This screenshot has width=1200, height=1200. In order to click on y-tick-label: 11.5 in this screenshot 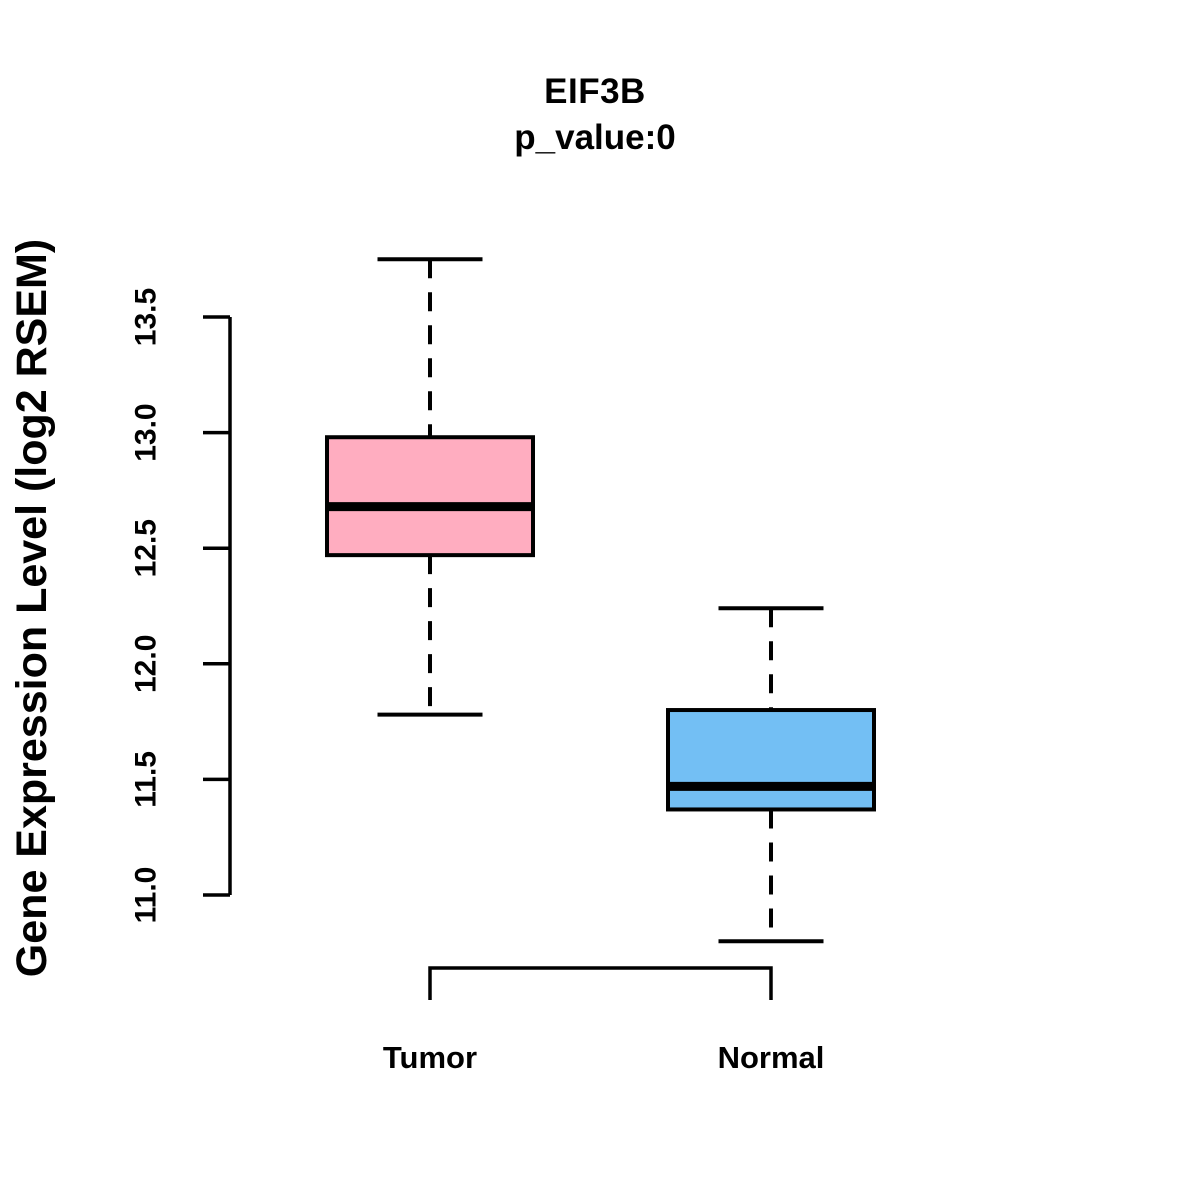, I will do `click(146, 779)`.